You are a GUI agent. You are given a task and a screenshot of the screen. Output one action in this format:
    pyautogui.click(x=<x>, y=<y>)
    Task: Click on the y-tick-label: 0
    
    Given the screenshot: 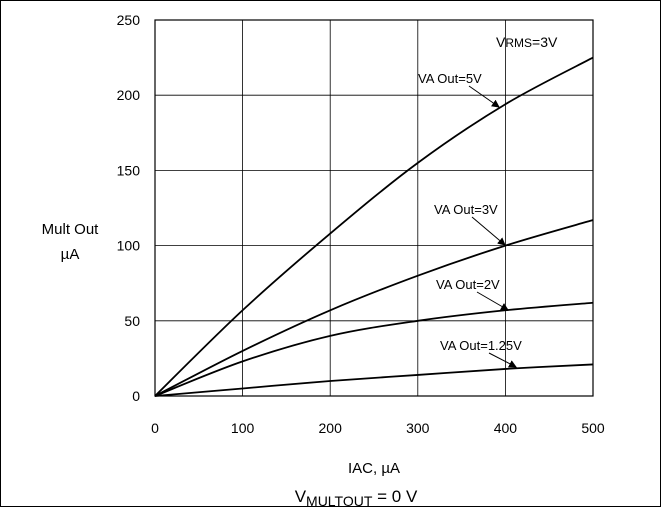 What is the action you would take?
    pyautogui.click(x=136, y=396)
    